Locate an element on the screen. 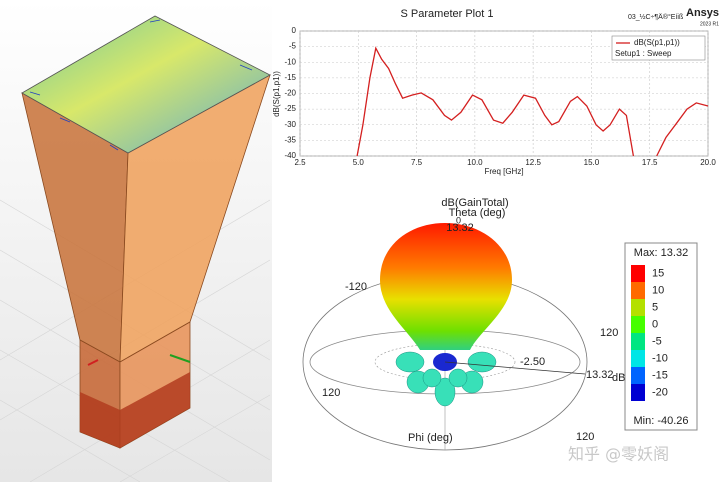 This screenshot has width=720, height=487. y-tick-label: -25 is located at coordinates (290, 108).